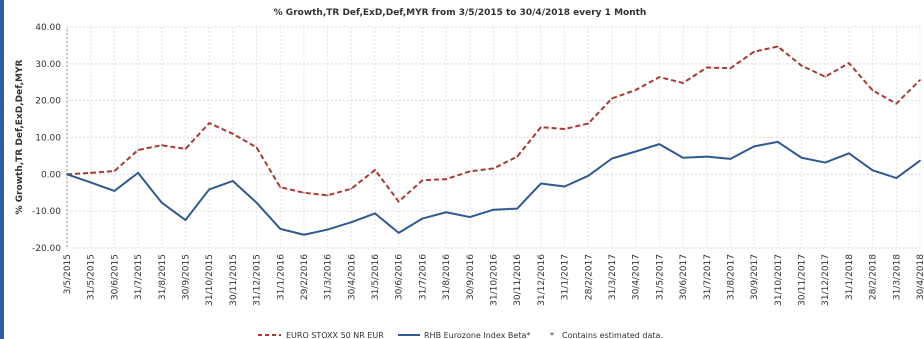  What do you see at coordinates (258, 280) in the screenshot?
I see `x-tick-label: 31/12/2015` at bounding box center [258, 280].